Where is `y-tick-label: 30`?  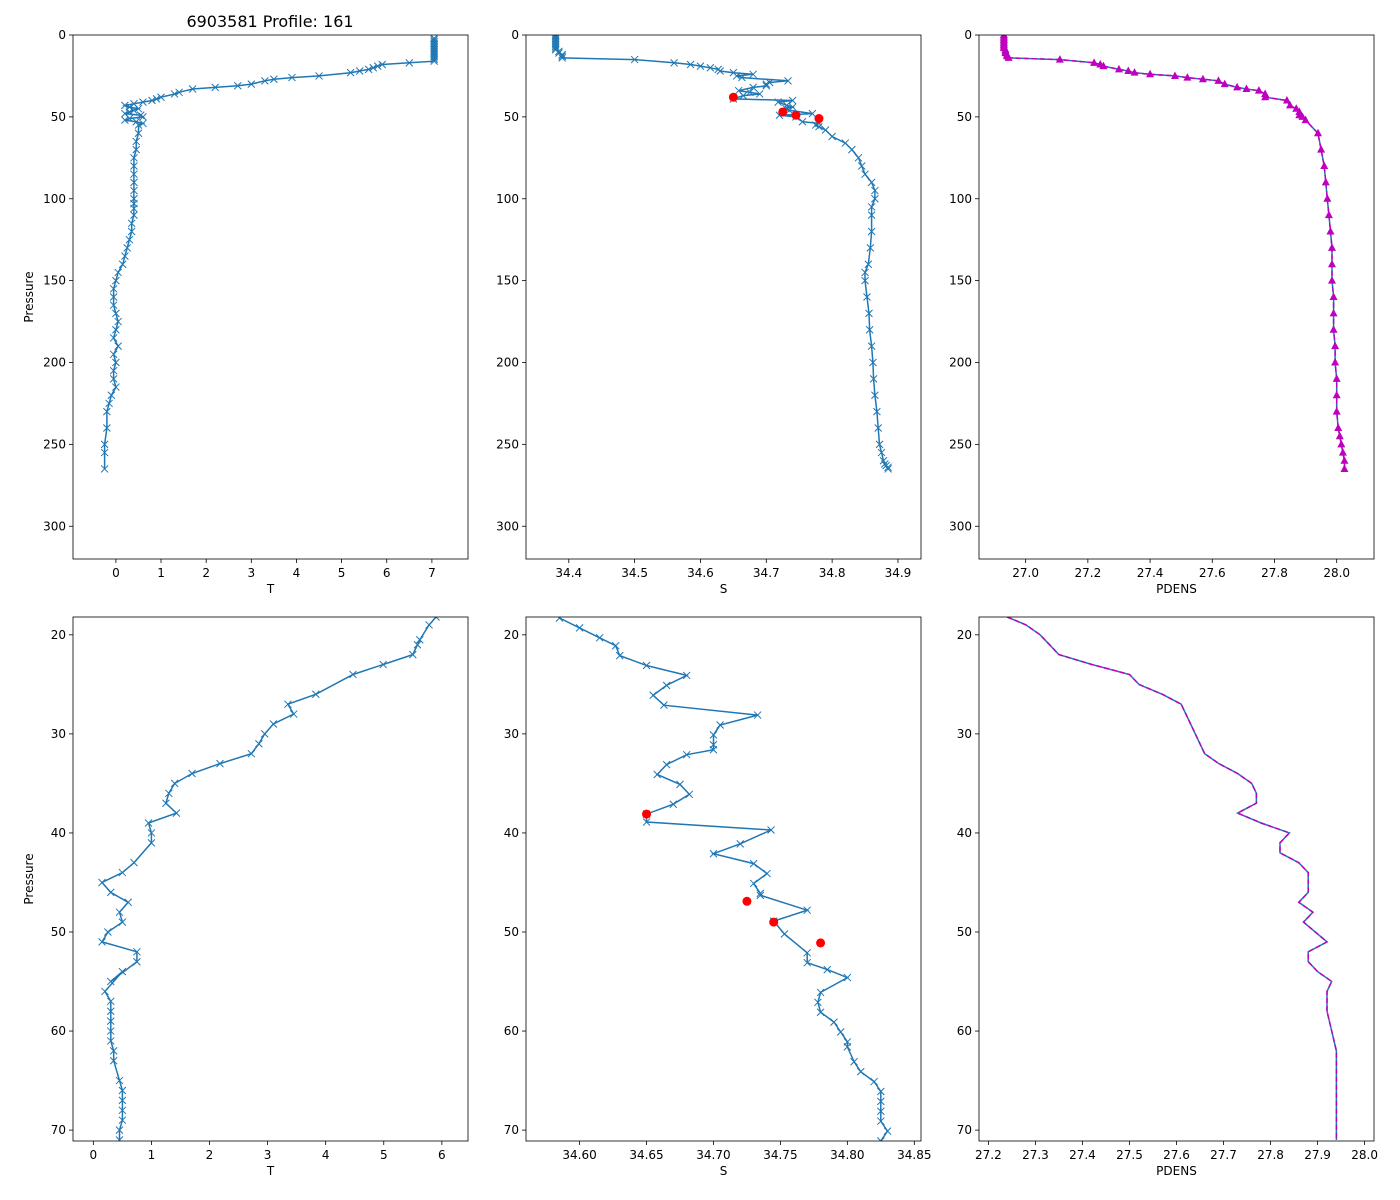 y-tick-label: 30 is located at coordinates (964, 734).